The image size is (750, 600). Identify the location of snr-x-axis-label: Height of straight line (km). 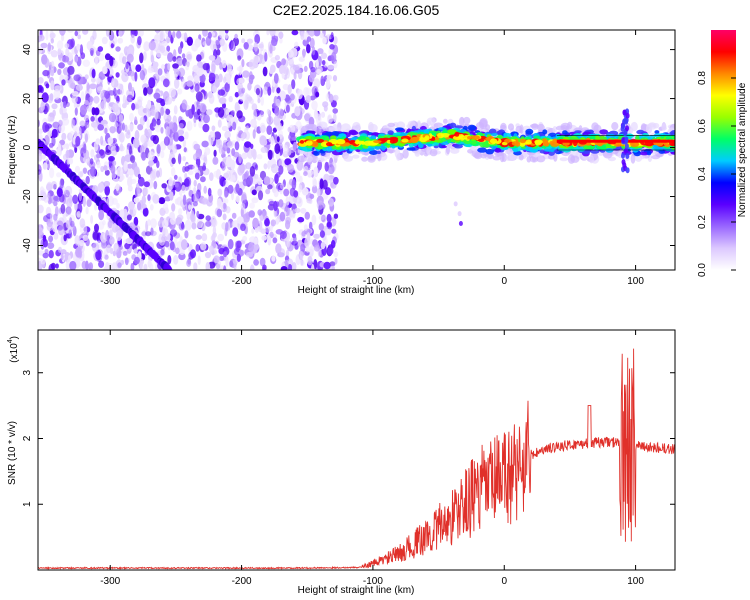
(356, 590).